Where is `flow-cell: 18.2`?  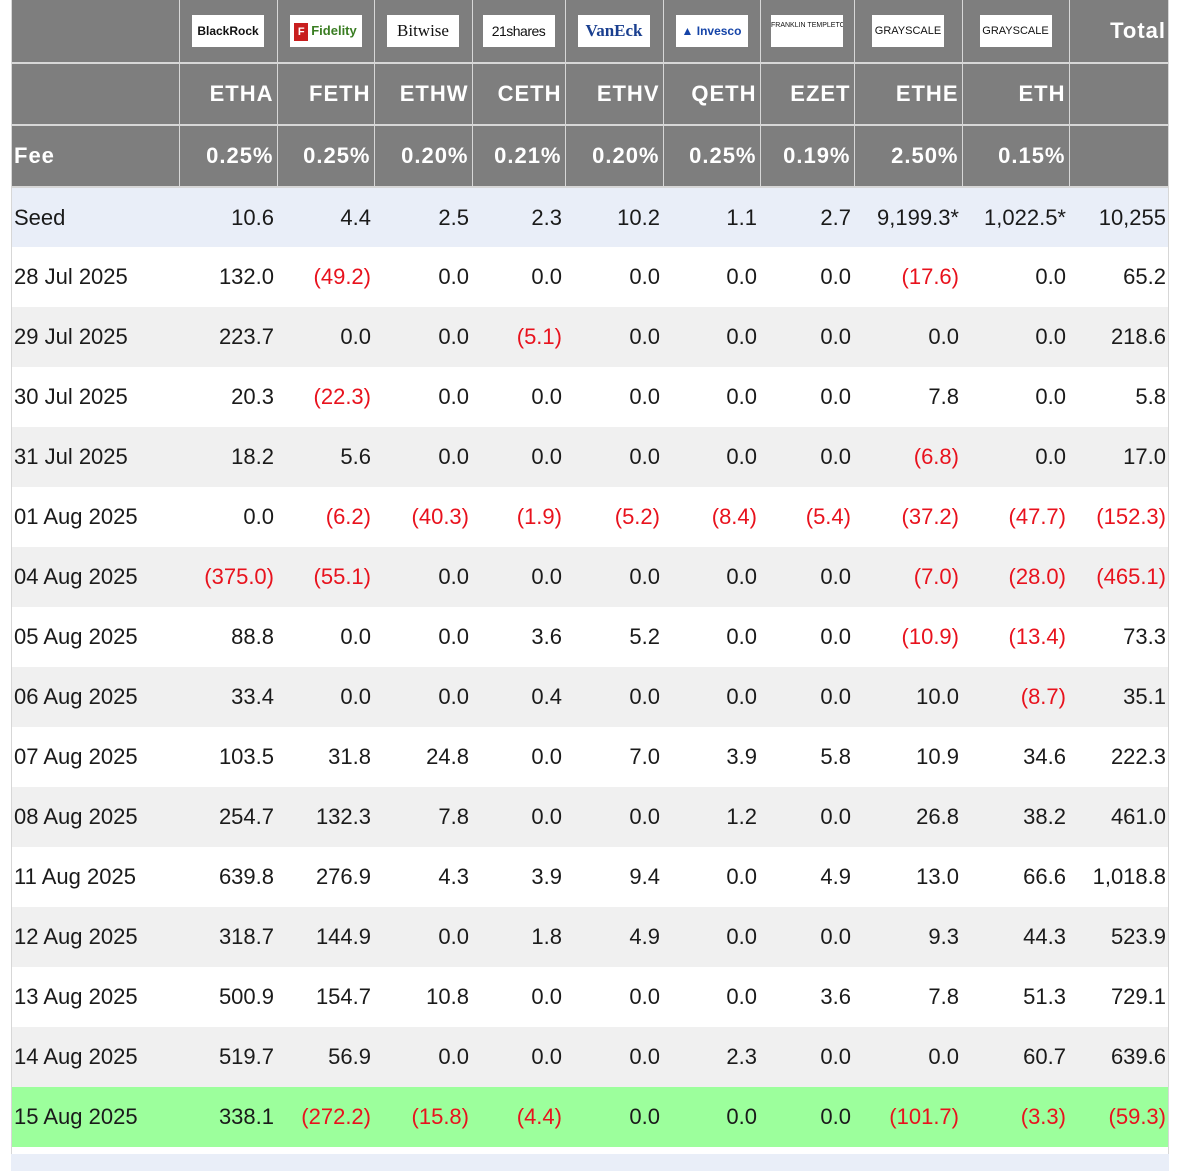
flow-cell: 18.2 is located at coordinates (228, 457).